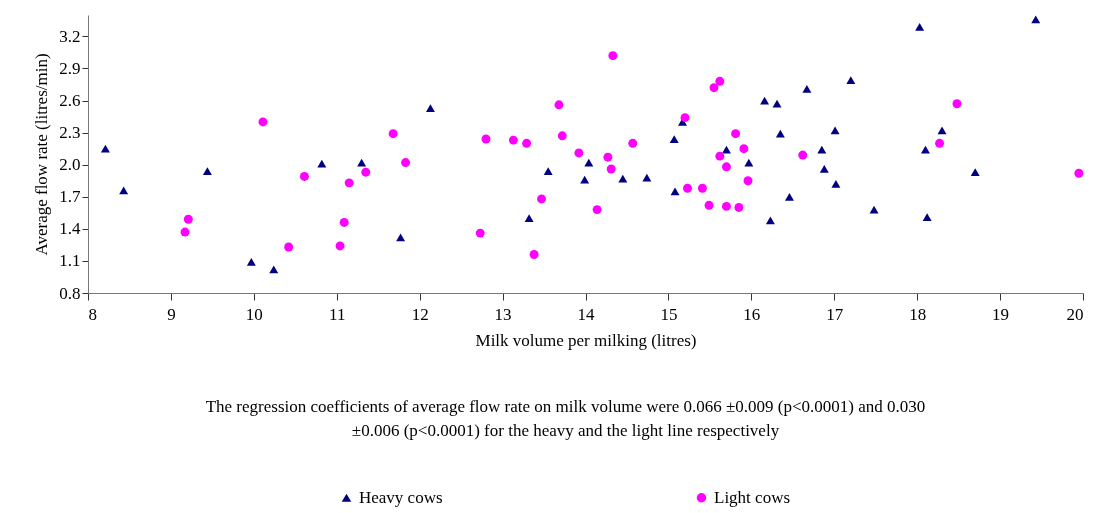 The height and width of the screenshot is (513, 1095). What do you see at coordinates (70, 229) in the screenshot?
I see `y-tick-label: 1.4` at bounding box center [70, 229].